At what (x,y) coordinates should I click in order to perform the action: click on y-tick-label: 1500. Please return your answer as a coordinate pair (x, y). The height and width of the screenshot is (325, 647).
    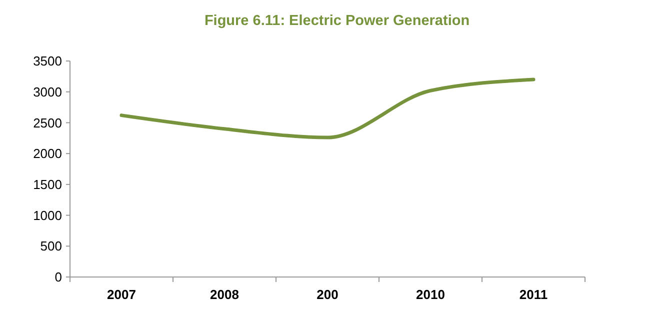
    Looking at the image, I should click on (47, 184).